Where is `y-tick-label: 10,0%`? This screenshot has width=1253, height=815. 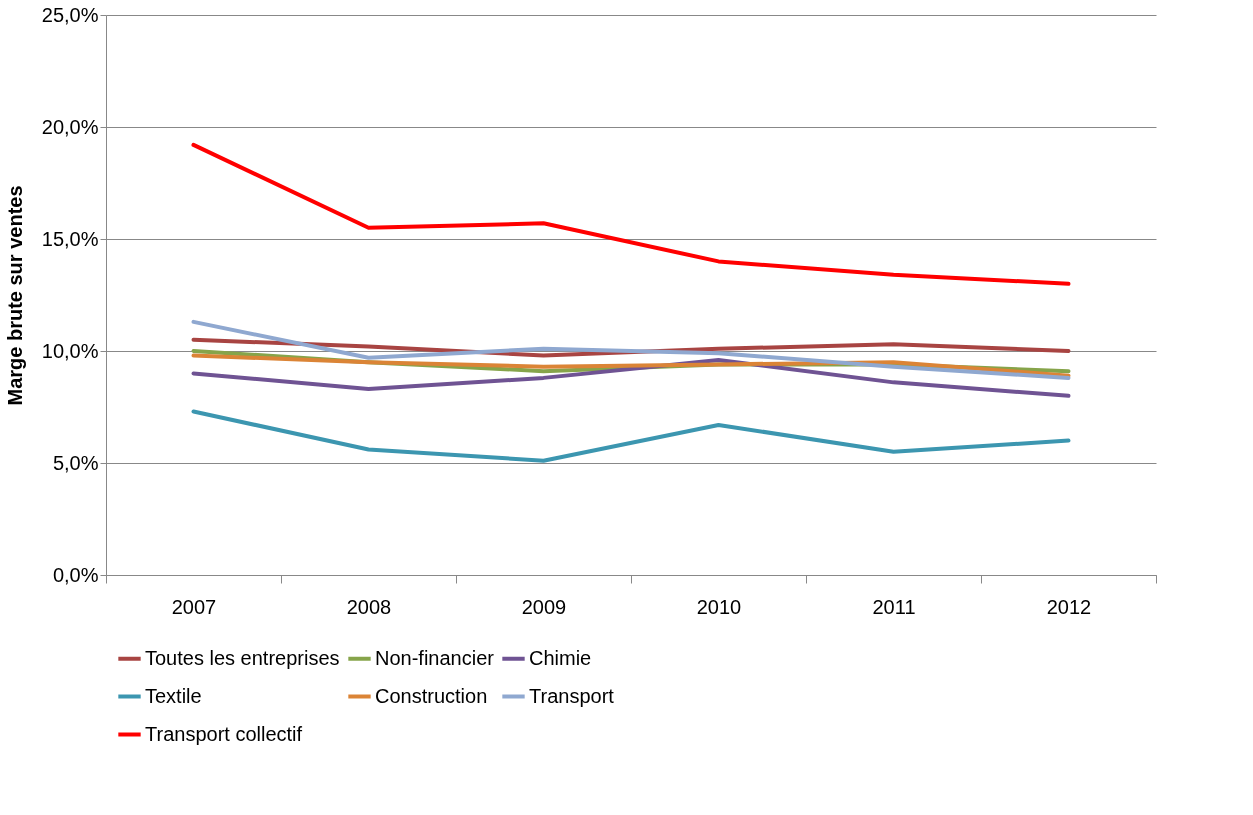
y-tick-label: 10,0% is located at coordinates (70, 350).